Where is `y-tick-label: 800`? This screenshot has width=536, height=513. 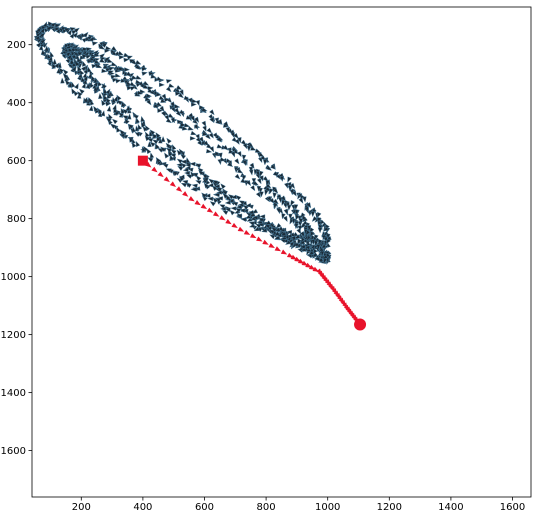
y-tick-label: 800 is located at coordinates (16, 219).